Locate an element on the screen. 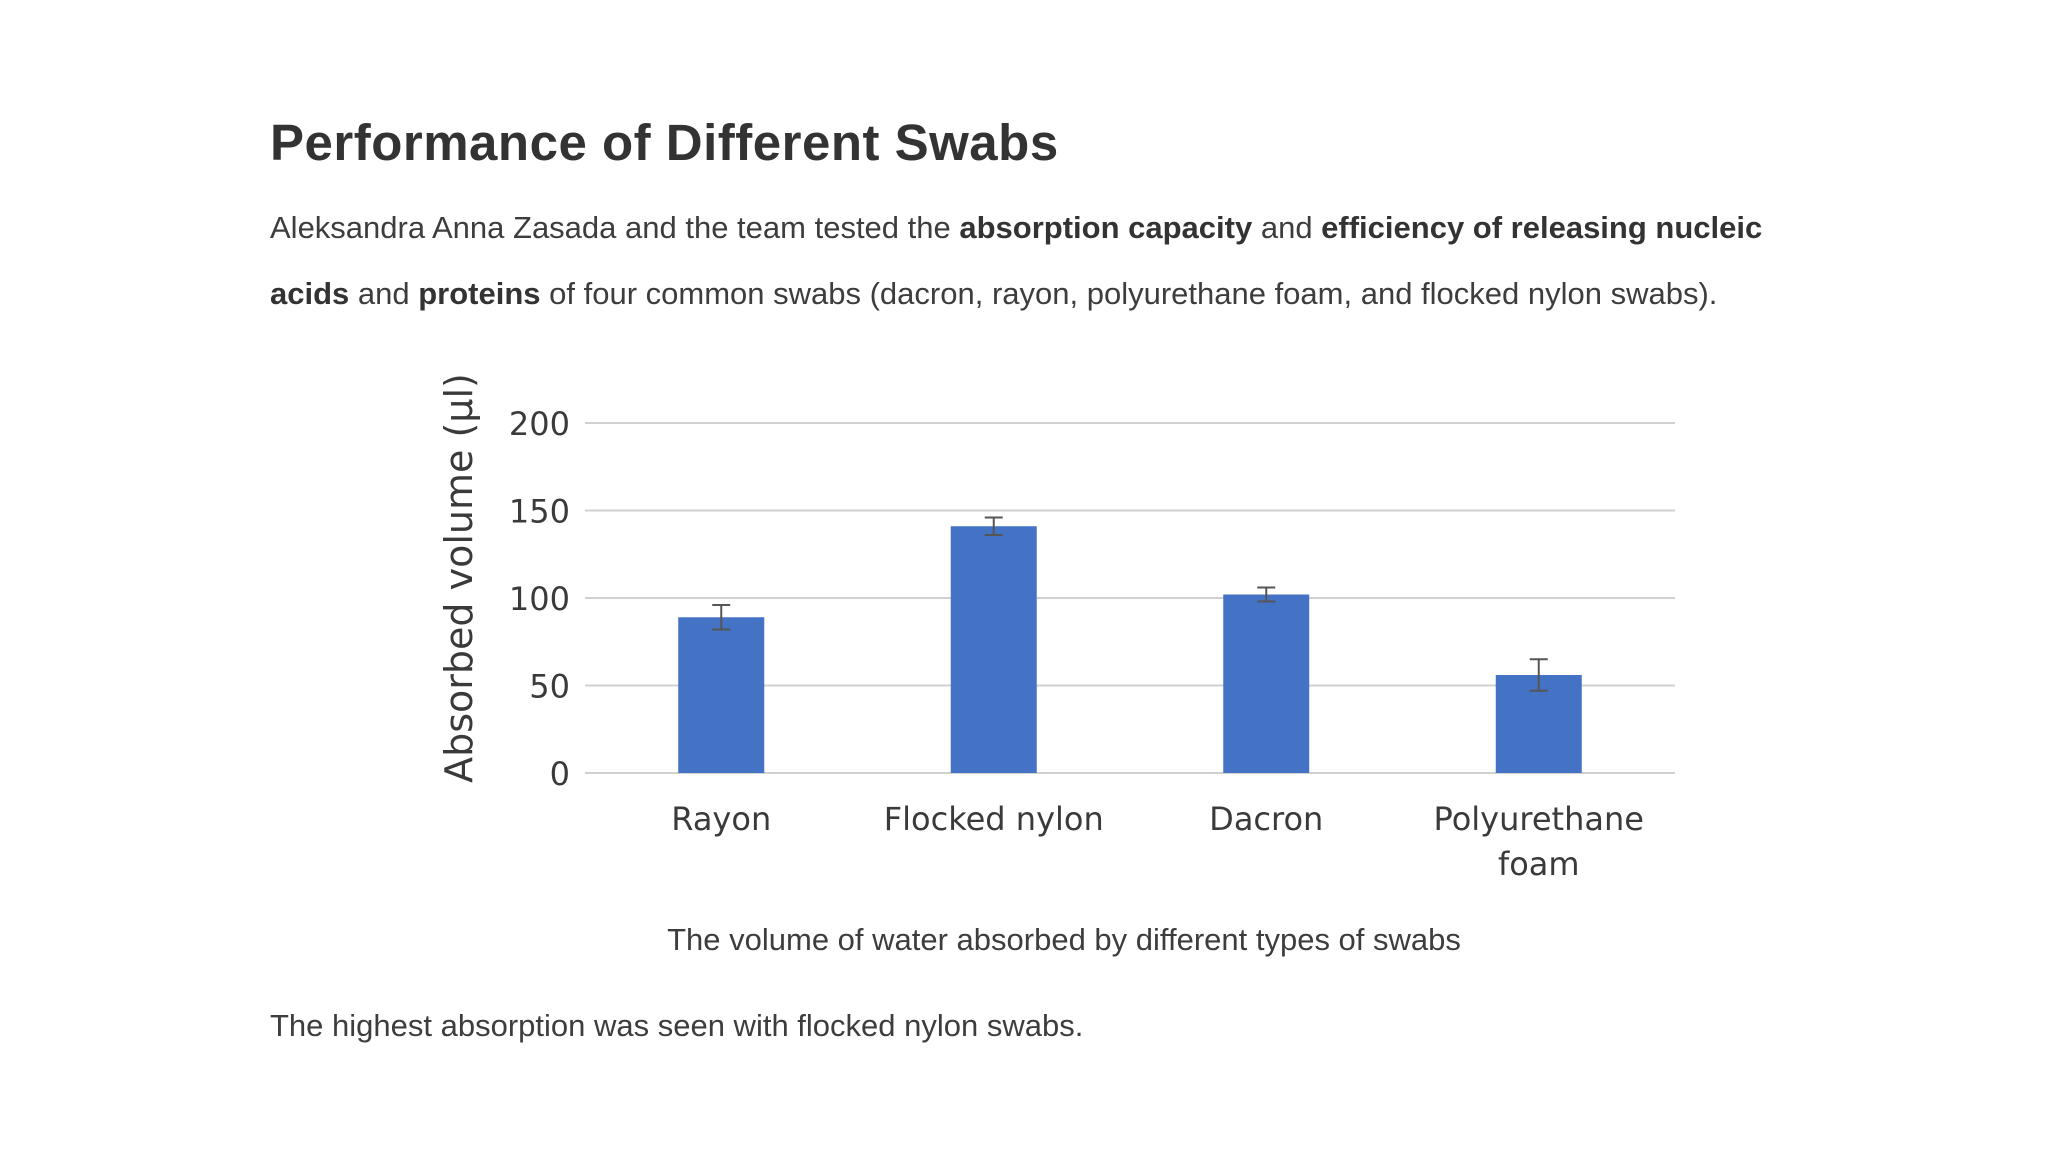  category-label: Flocked nylon is located at coordinates (994, 819).